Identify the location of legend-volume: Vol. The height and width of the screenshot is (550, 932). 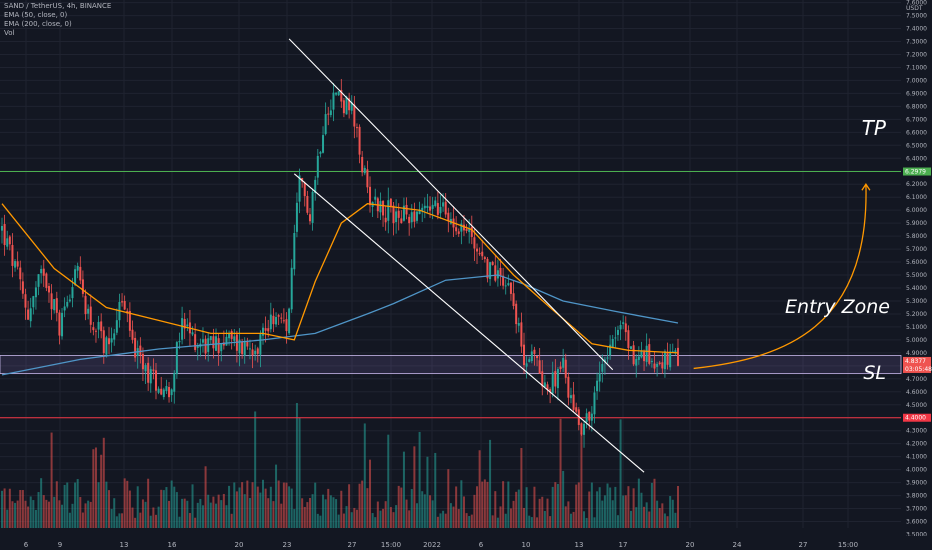
(9, 33).